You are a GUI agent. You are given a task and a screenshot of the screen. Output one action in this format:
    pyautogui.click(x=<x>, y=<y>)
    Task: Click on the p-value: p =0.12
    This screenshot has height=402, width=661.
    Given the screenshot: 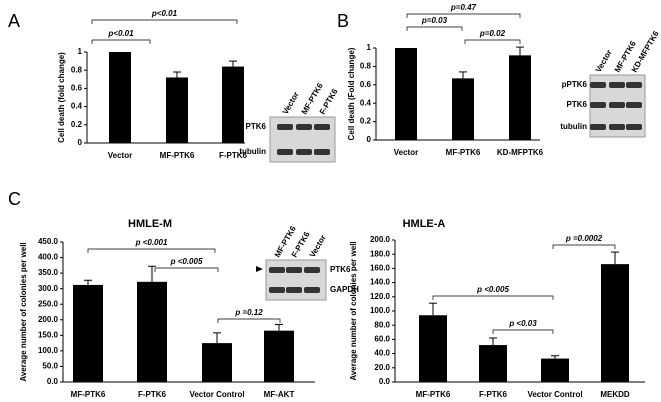 What is the action you would take?
    pyautogui.click(x=248, y=312)
    